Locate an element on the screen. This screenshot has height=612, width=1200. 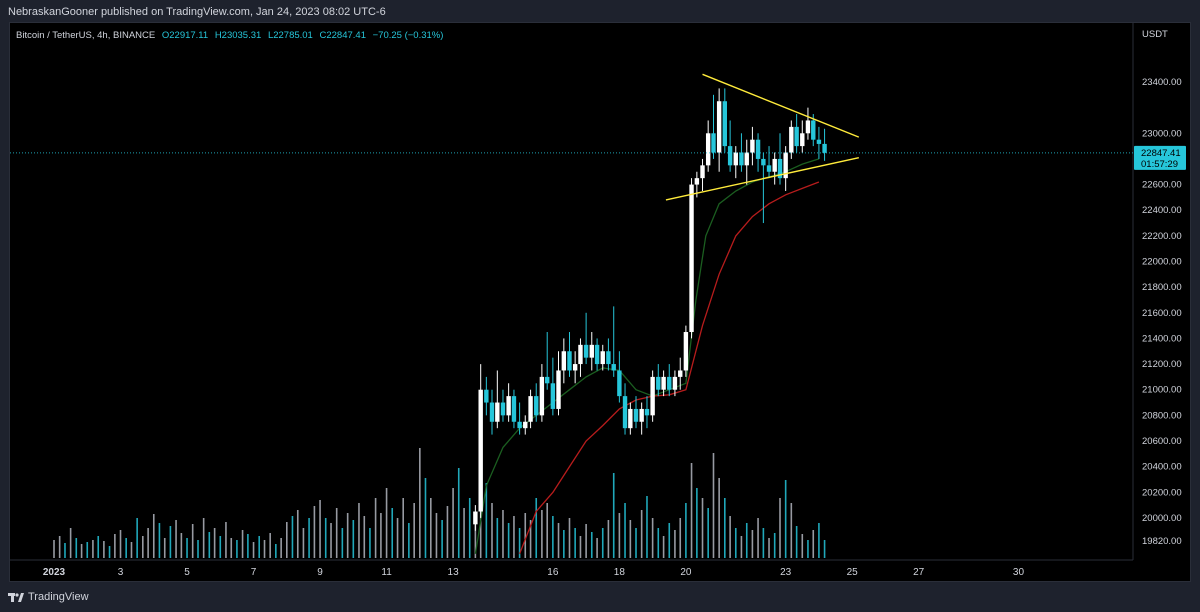
x-tick-label: 25 is located at coordinates (853, 572).